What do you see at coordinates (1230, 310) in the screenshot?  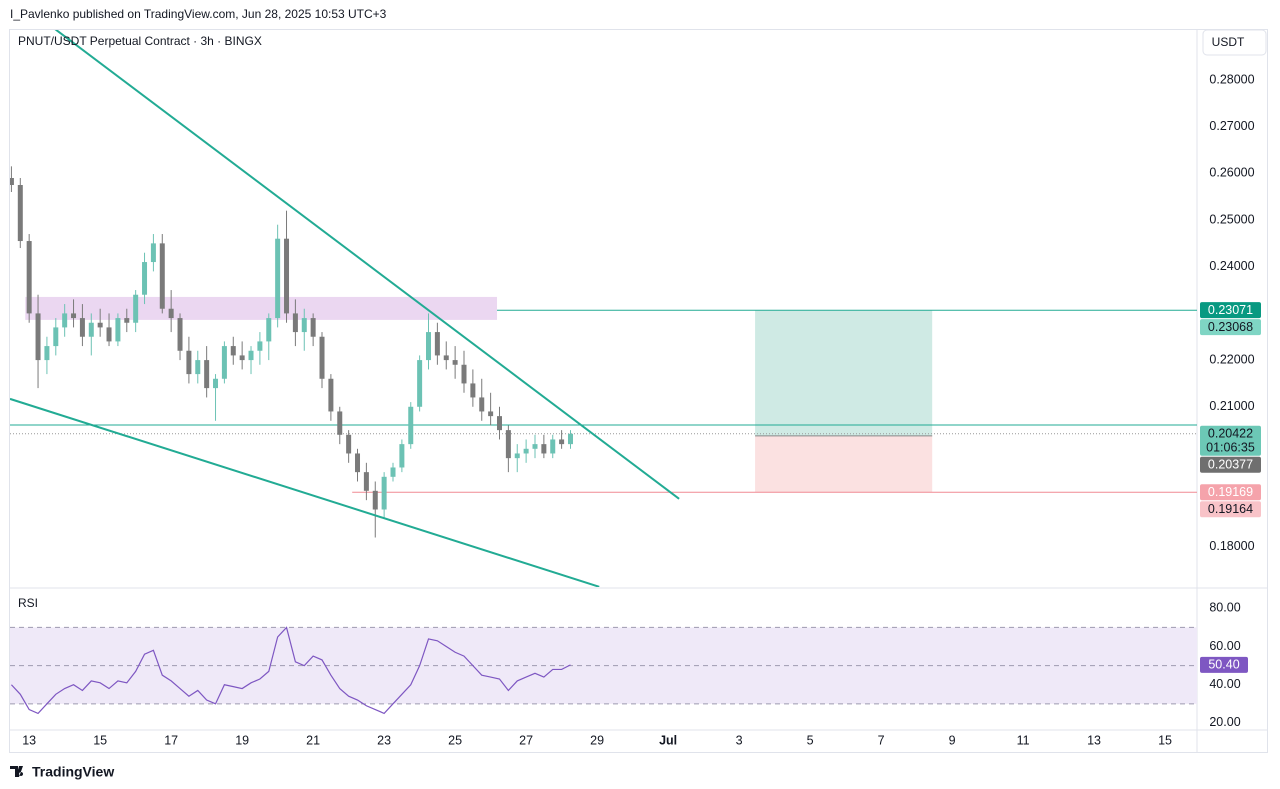 I see `price-tag-label: 0.23071` at bounding box center [1230, 310].